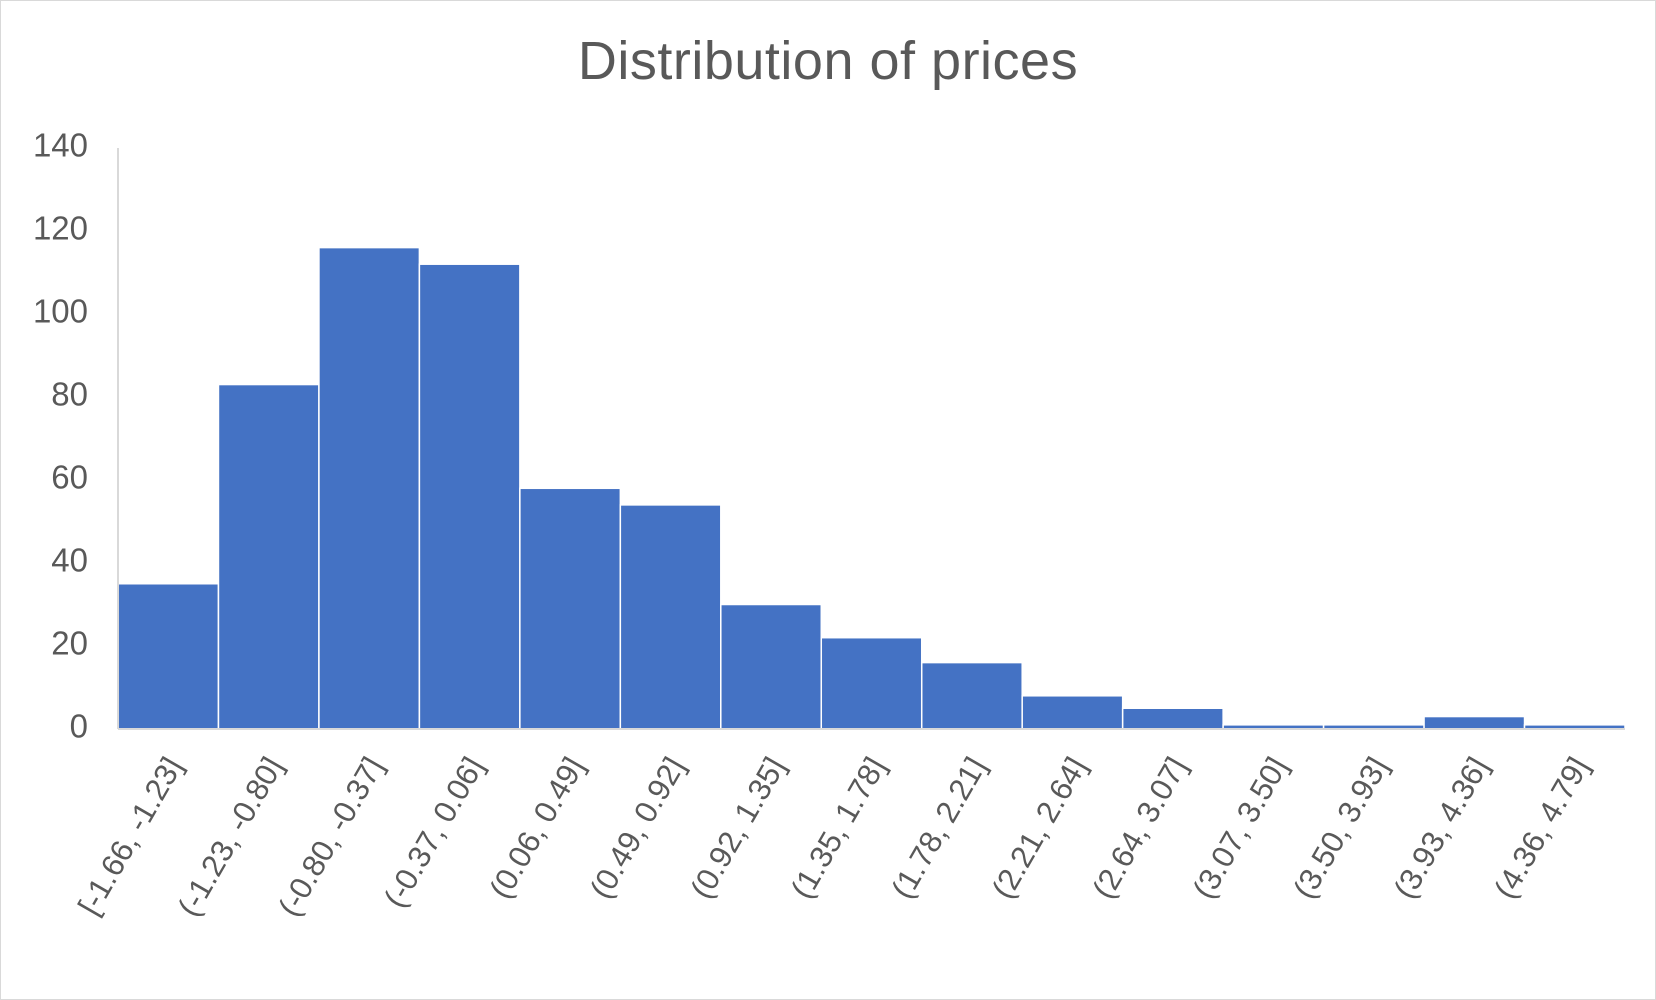 This screenshot has width=1656, height=1000. I want to click on y-tick-label: 20, so click(69, 643).